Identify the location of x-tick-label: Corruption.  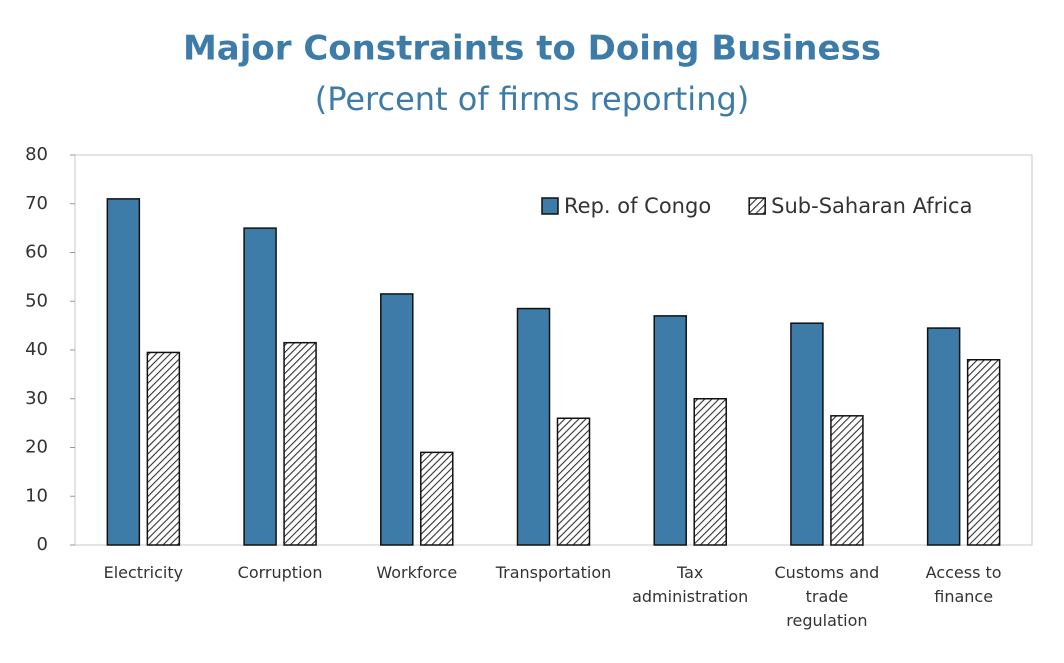
(280, 572).